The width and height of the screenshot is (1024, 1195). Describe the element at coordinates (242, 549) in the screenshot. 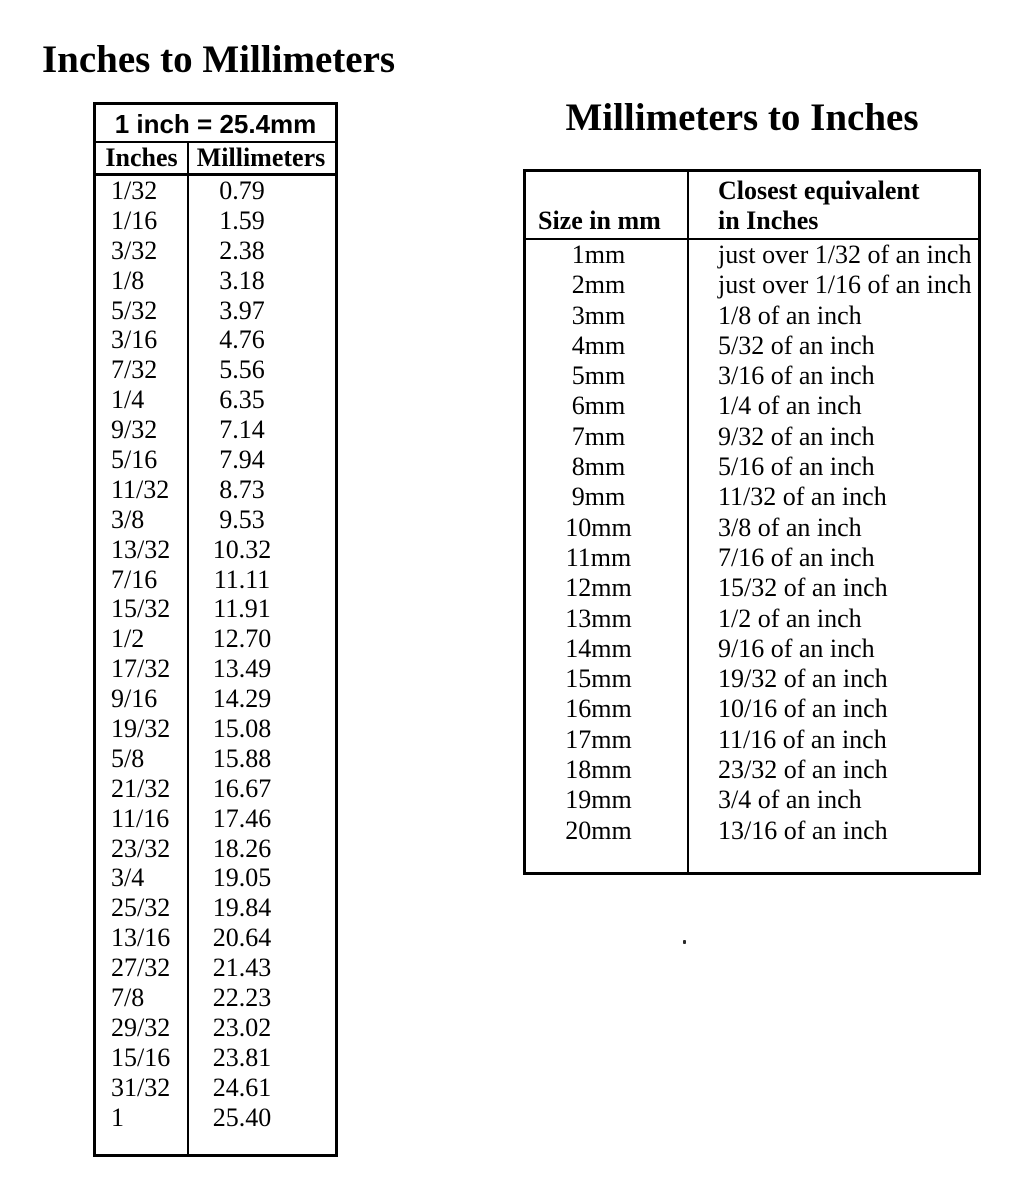

I see `mm-value-cell: 10.32` at that location.